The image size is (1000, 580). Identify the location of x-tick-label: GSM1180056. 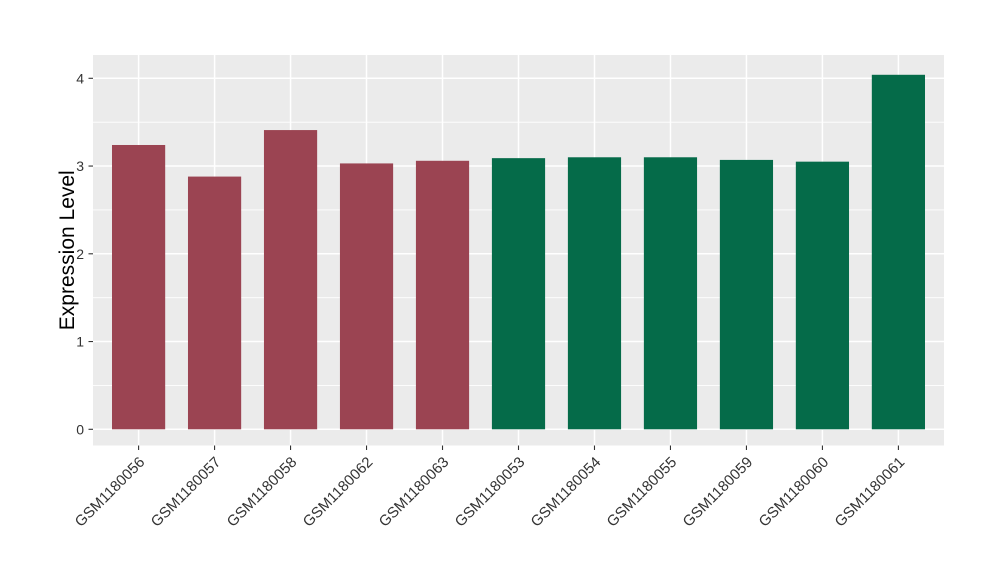
(110, 492).